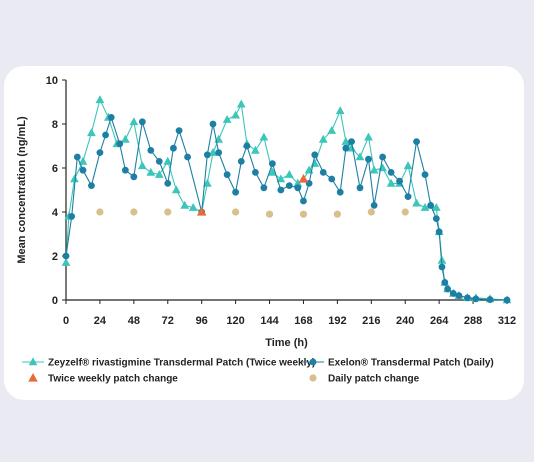  Describe the element at coordinates (473, 321) in the screenshot. I see `x-tick-label: 288` at that location.